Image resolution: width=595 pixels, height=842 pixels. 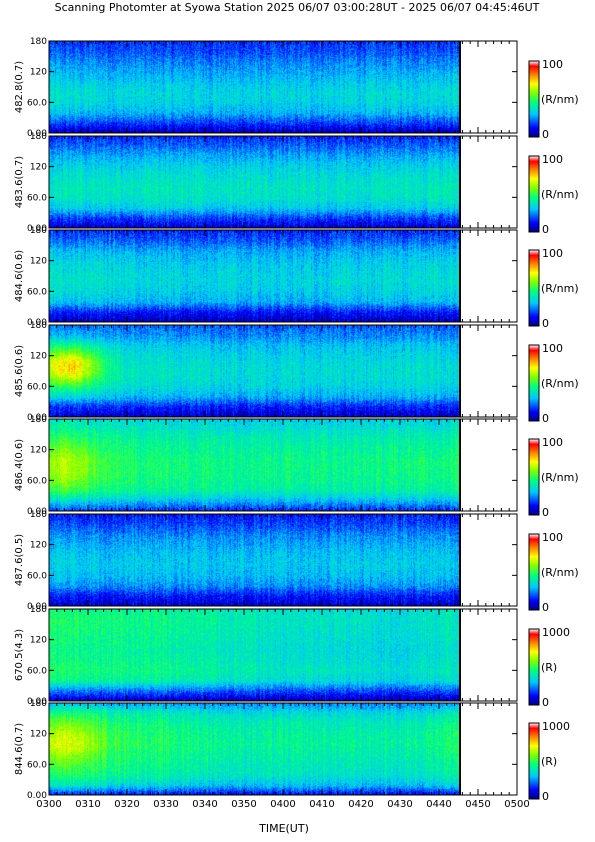 I want to click on x-tick-label: 0440, so click(x=438, y=804).